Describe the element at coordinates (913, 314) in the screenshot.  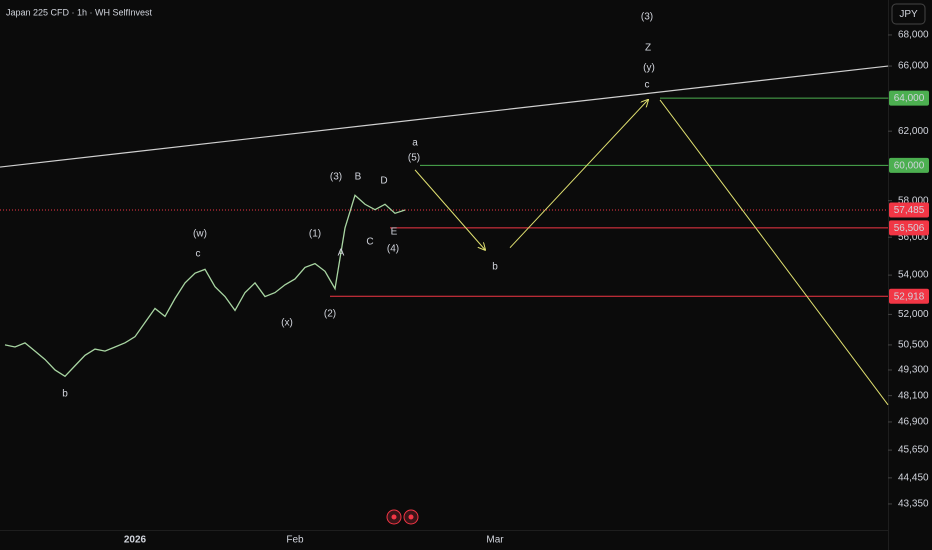
I see `y-tick-label: 52,000` at that location.